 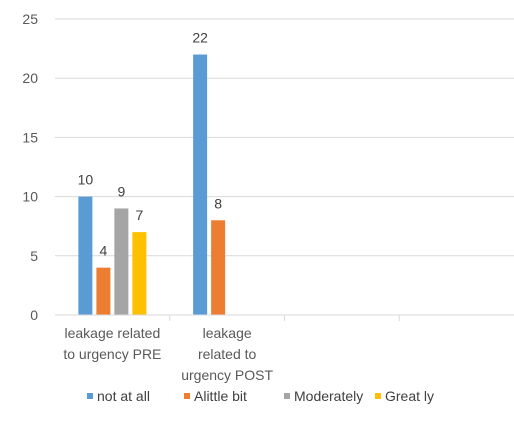 What do you see at coordinates (227, 354) in the screenshot?
I see `x-tick-label: related to` at bounding box center [227, 354].